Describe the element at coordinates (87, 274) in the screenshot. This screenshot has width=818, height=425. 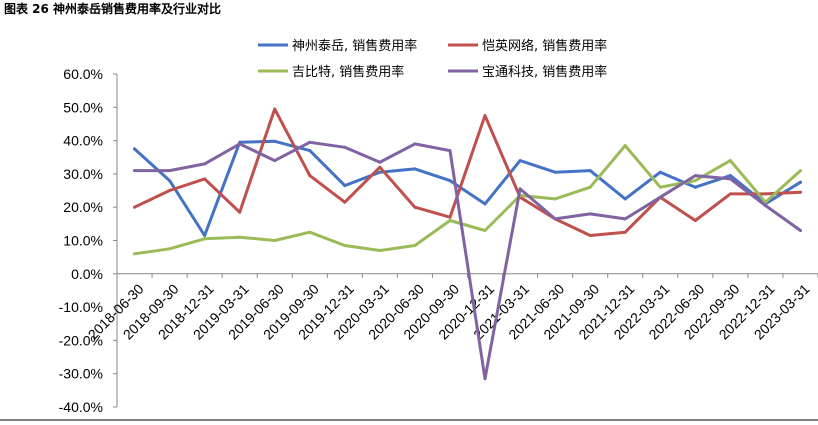
I see `y-tick-label: 0.0%` at that location.